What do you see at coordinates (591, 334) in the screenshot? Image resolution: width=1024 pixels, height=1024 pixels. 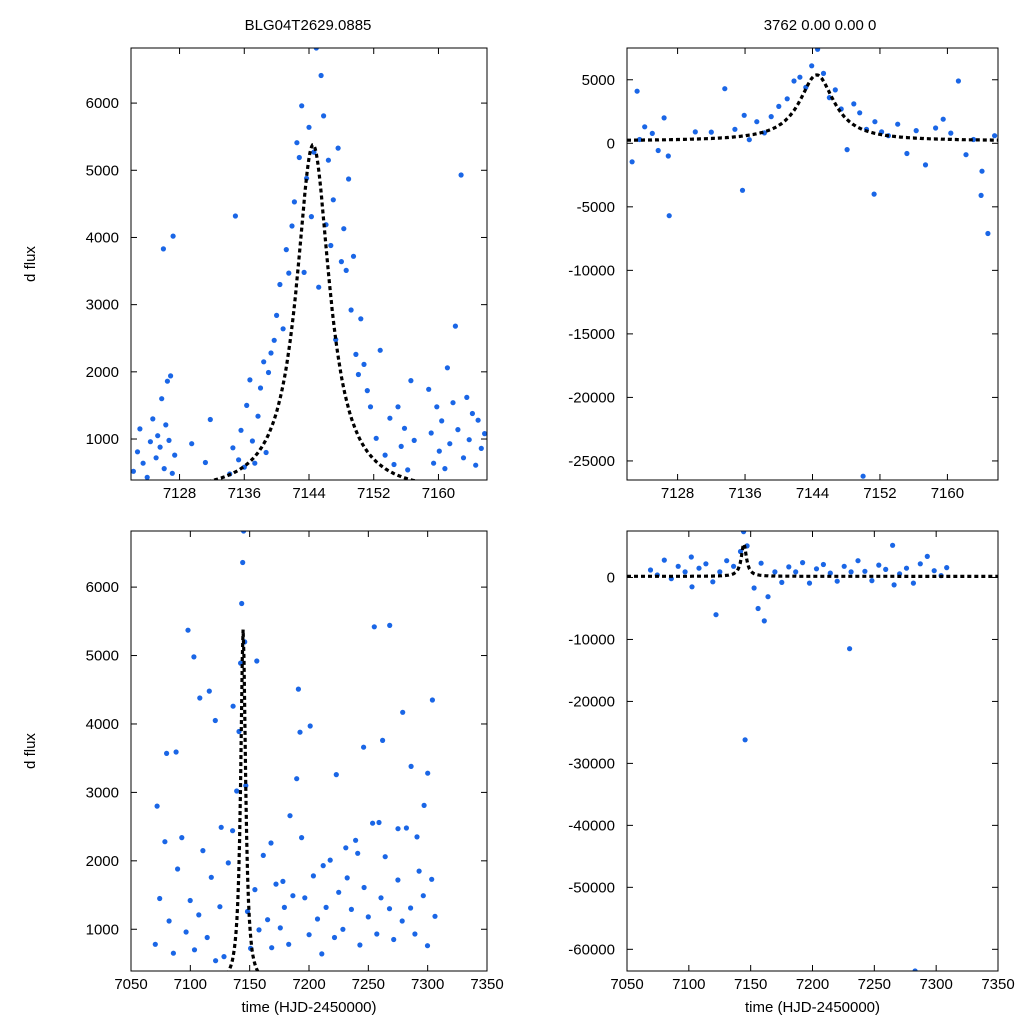 I see `y-tick-label: -15000` at bounding box center [591, 334].